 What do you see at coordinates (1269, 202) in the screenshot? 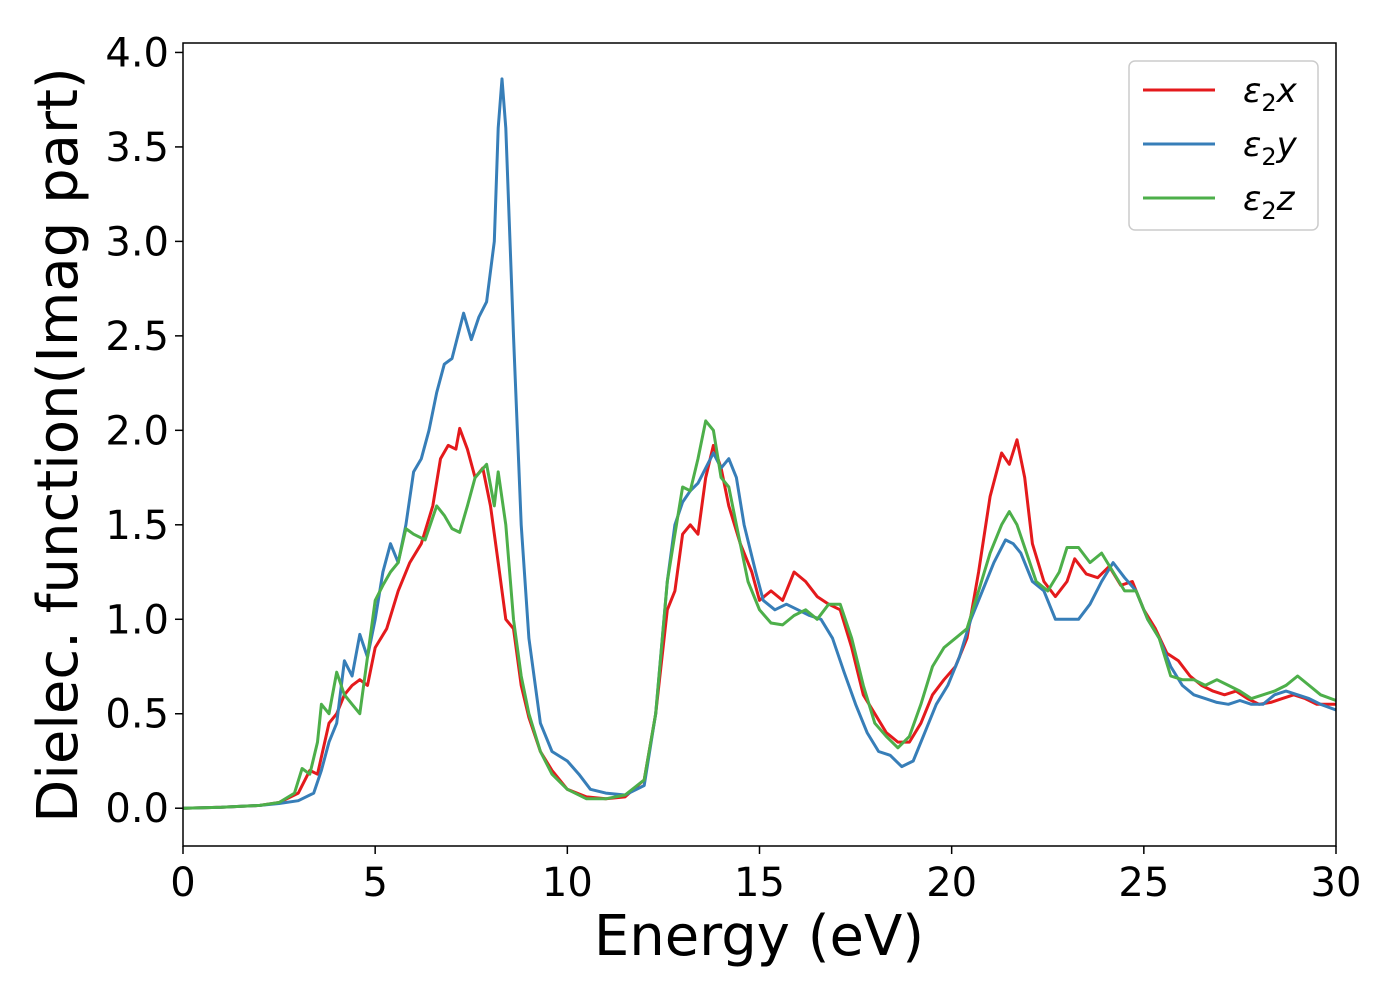
I see `legend-label-z: ε2z` at bounding box center [1269, 202].